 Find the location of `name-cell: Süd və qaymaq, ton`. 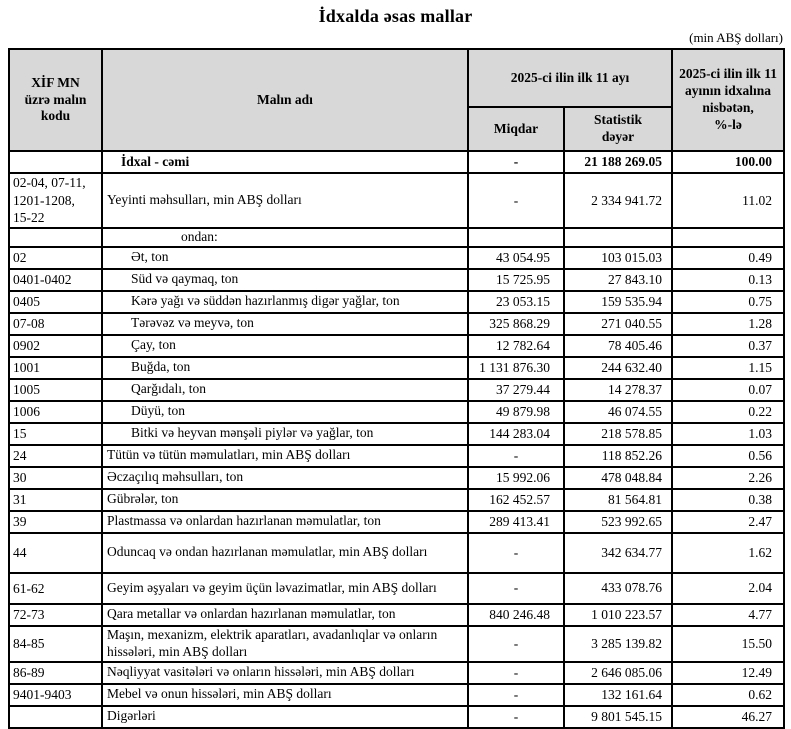

name-cell: Süd və qaymaq, ton is located at coordinates (285, 279).